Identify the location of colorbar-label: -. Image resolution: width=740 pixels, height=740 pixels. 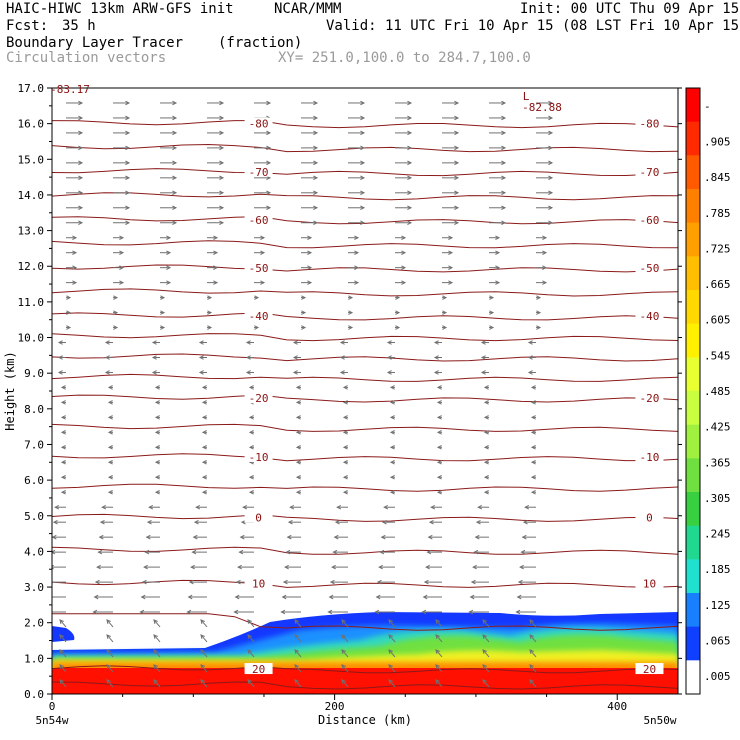
(707, 106).